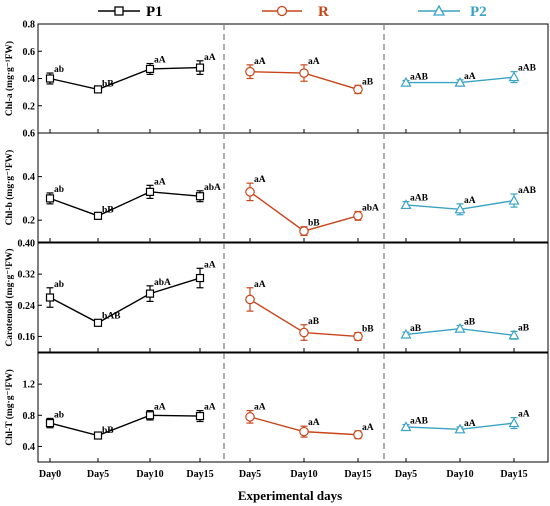 Image resolution: width=550 pixels, height=506 pixels. What do you see at coordinates (130, 12) in the screenshot?
I see `legend-entry-p1: P1` at bounding box center [130, 12].